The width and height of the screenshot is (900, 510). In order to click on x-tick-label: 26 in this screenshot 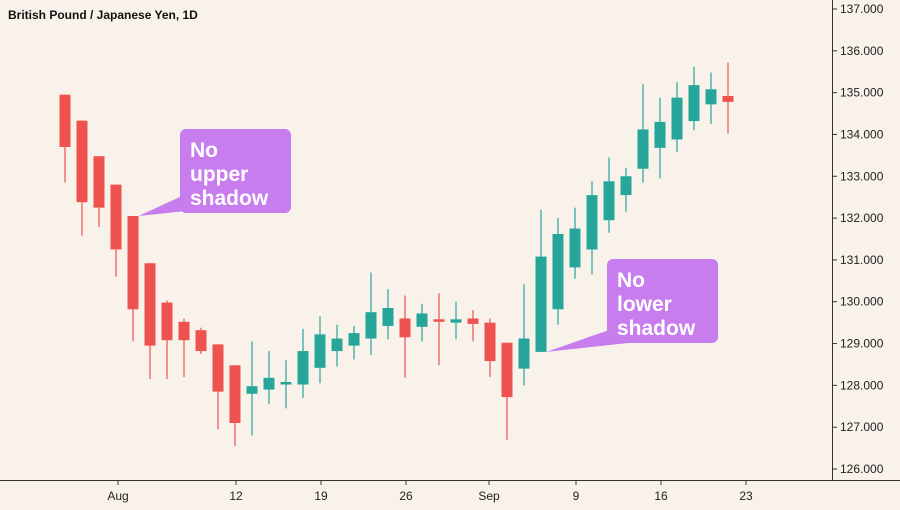, I will do `click(406, 496)`.